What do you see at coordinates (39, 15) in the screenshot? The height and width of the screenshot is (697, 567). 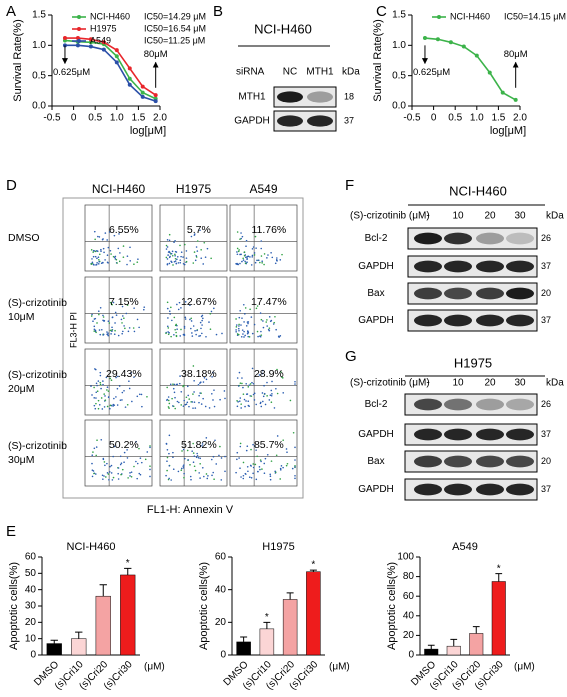 I see `y-tick-label: 1.5` at bounding box center [39, 15].